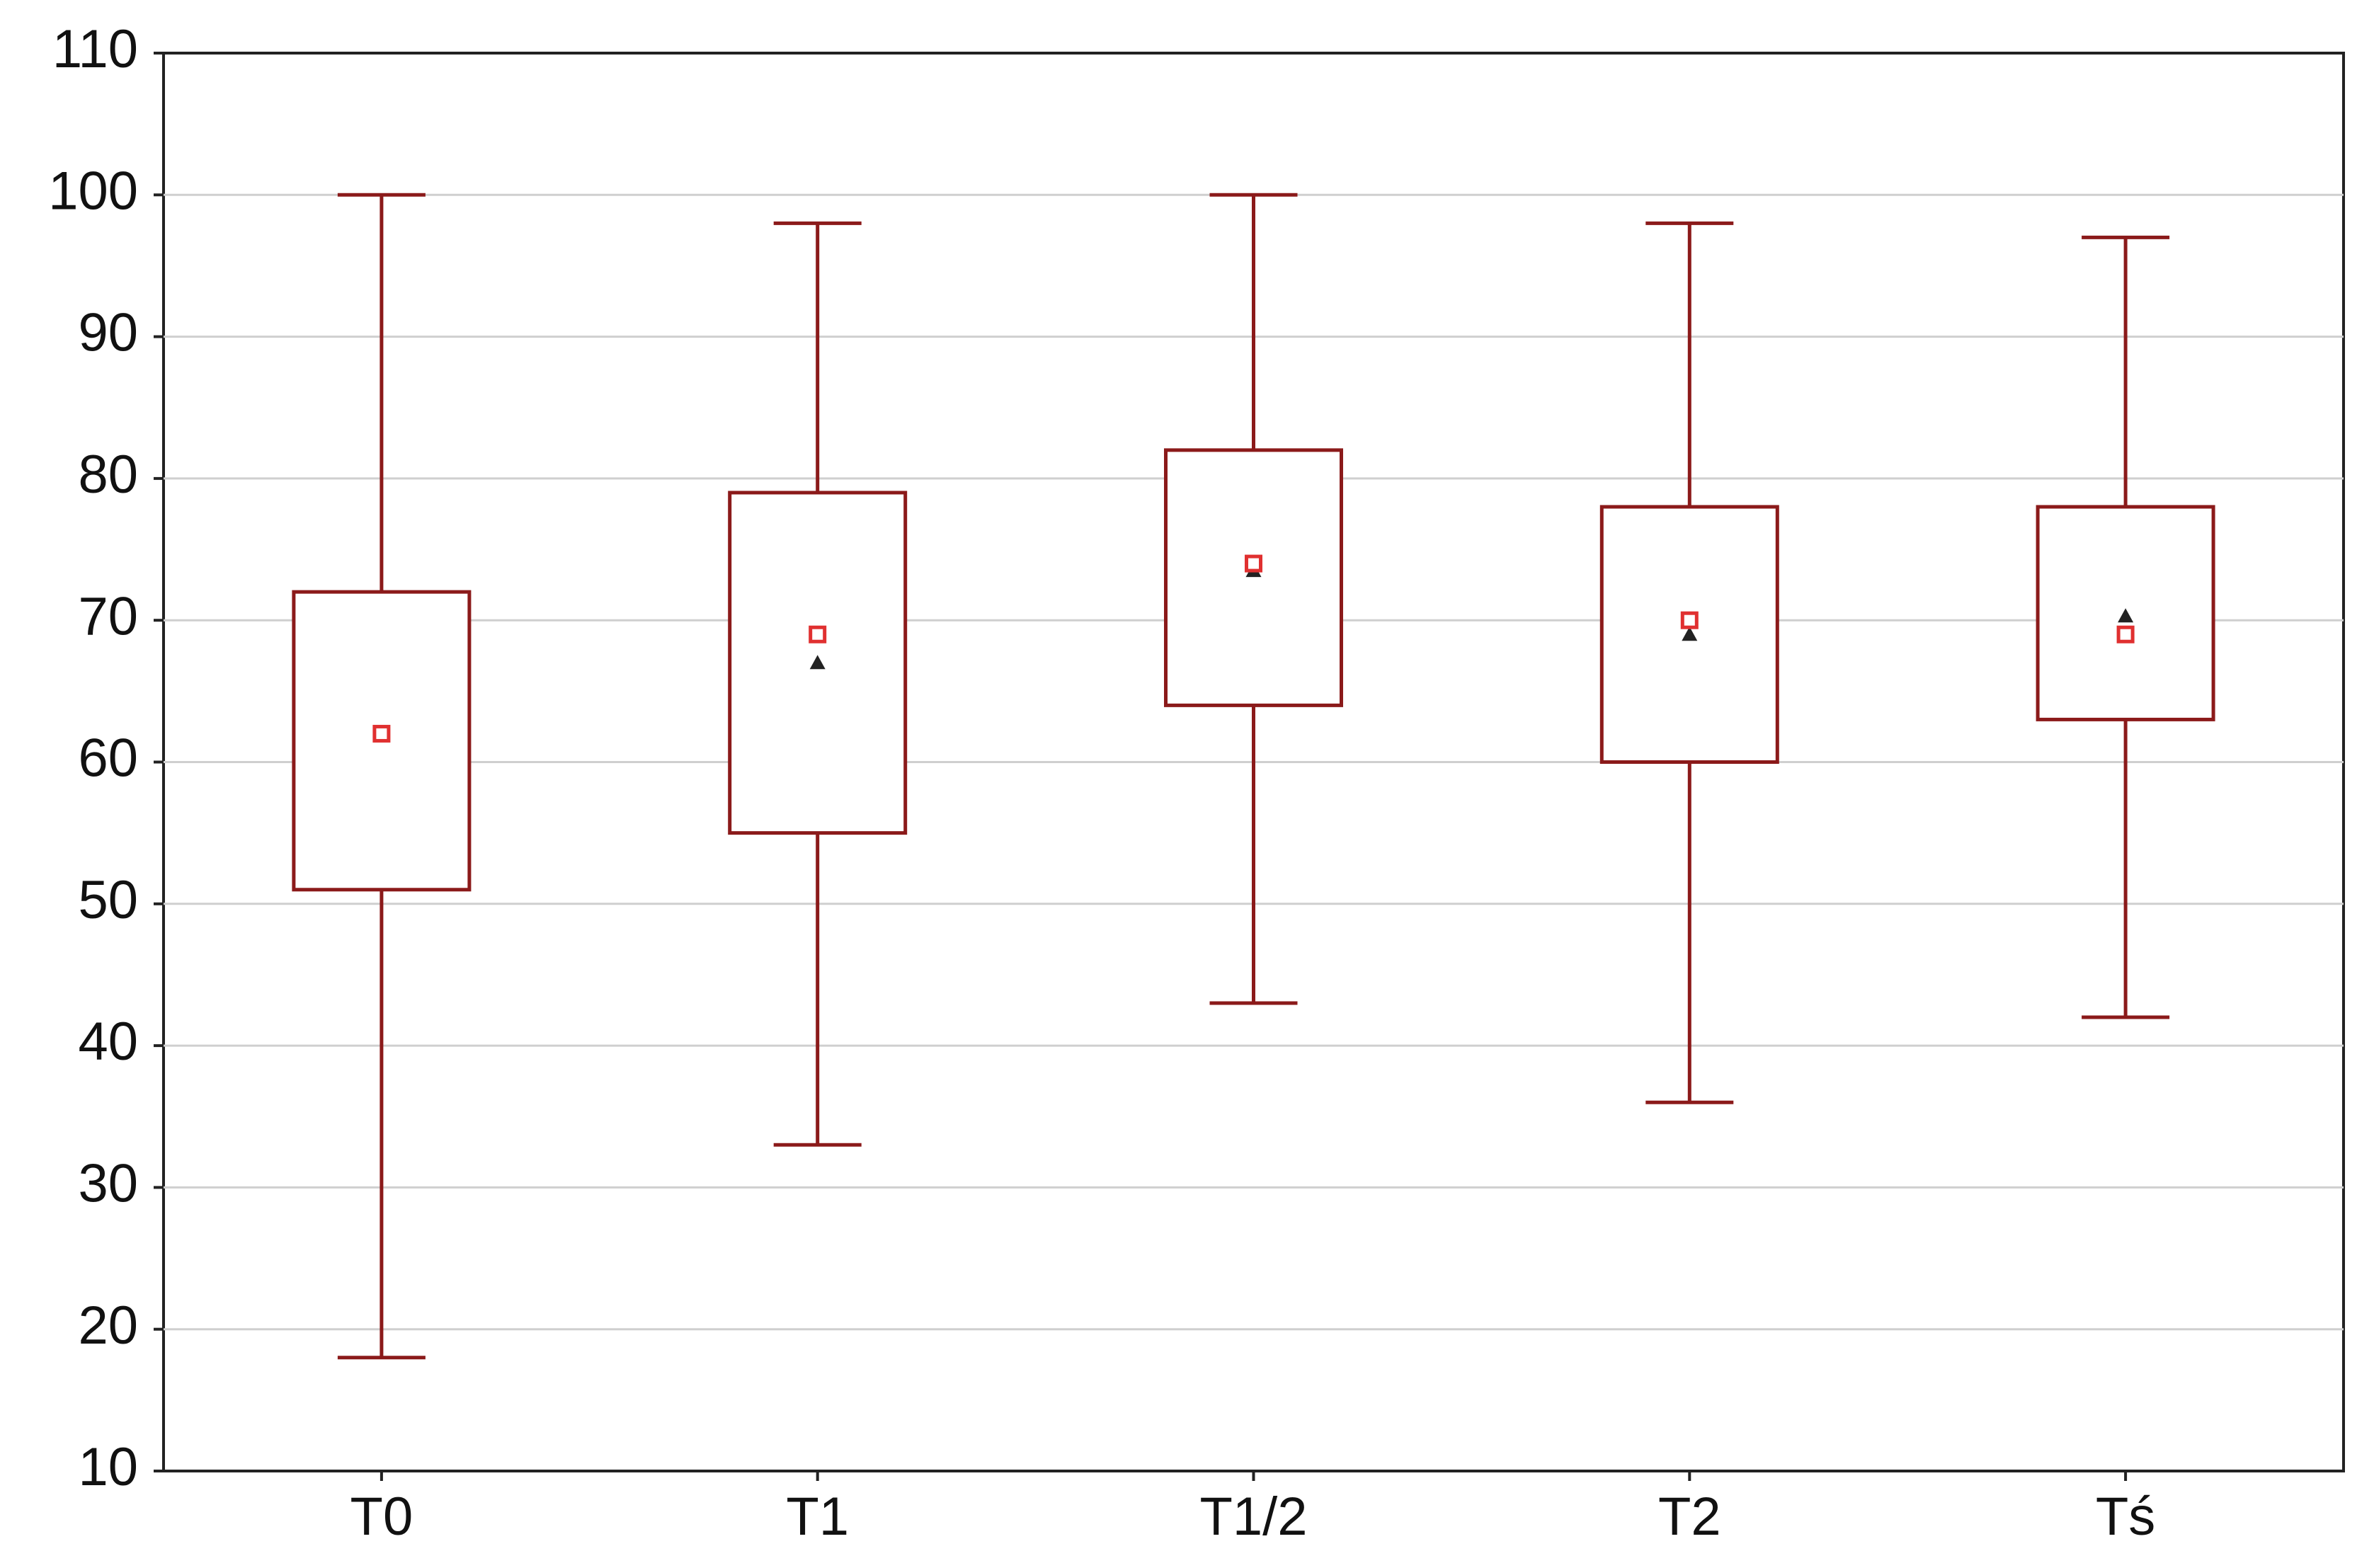 This screenshot has height=1568, width=2374. What do you see at coordinates (108, 759) in the screenshot?
I see `y-tick-label: 60` at bounding box center [108, 759].